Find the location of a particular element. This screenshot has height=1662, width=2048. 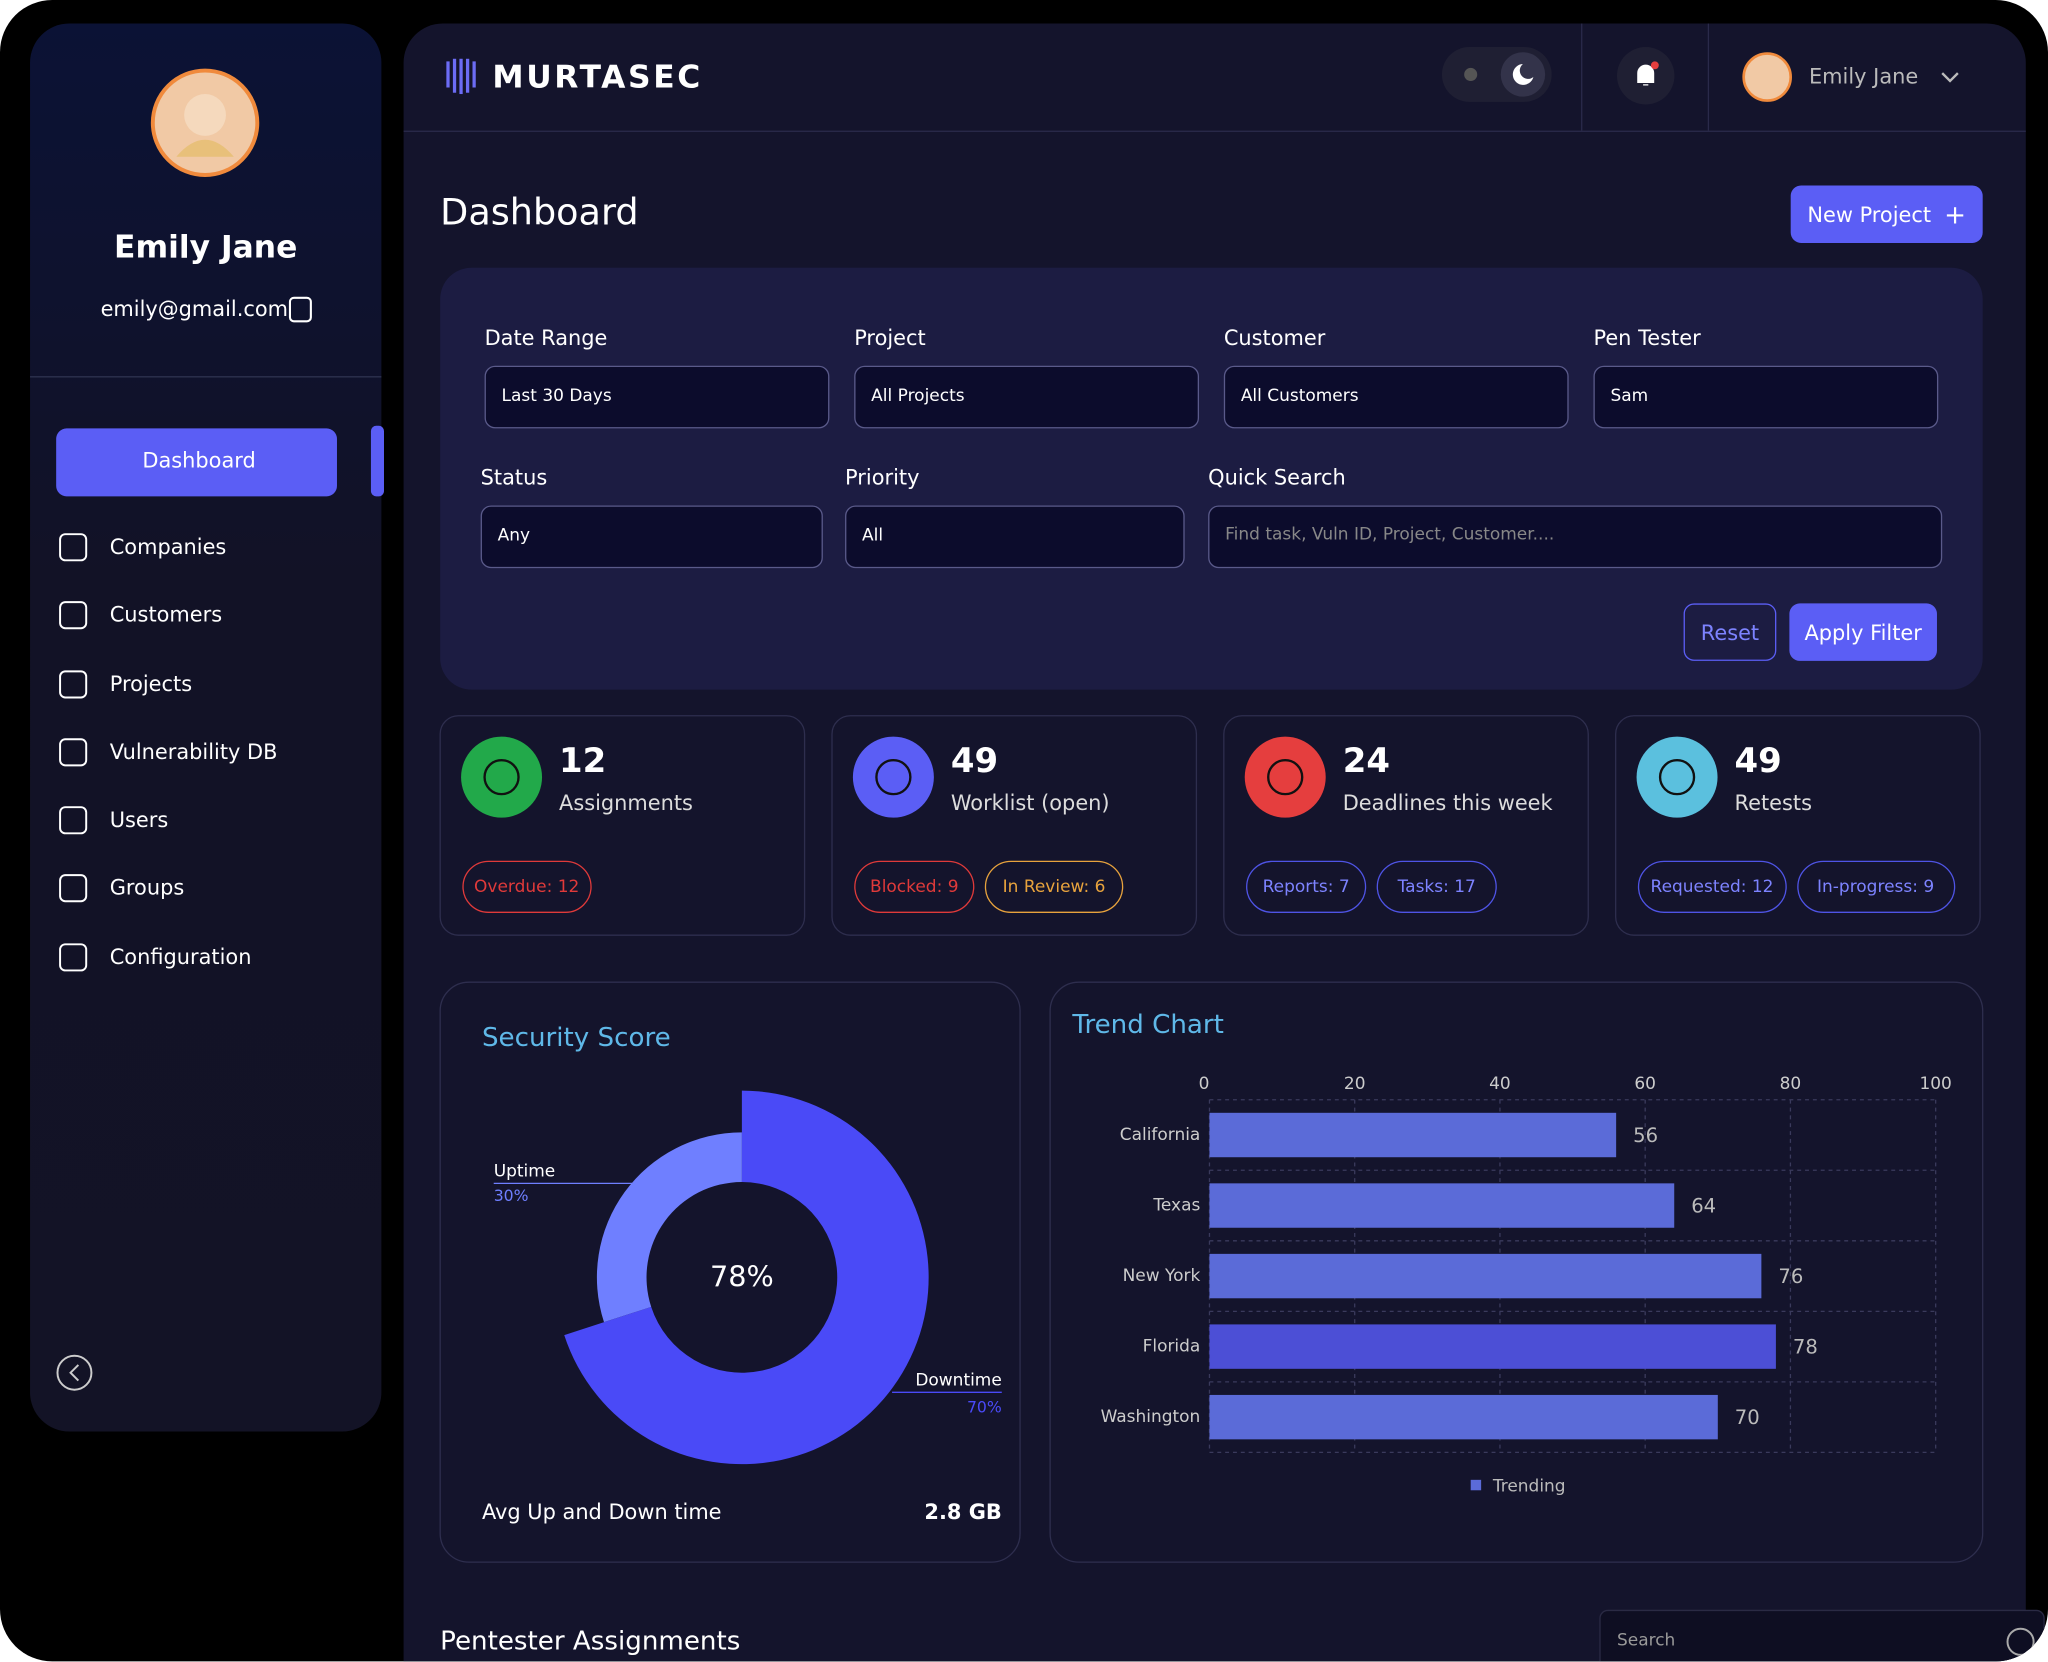

status-badge: Blocked: 9 is located at coordinates (914, 886).